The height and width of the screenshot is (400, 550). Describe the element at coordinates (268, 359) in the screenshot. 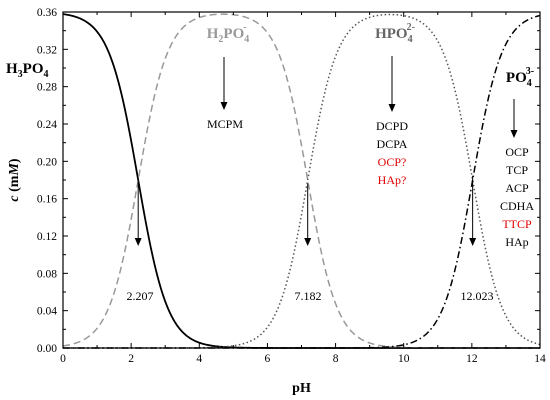

I see `x-tick-label: 6` at that location.